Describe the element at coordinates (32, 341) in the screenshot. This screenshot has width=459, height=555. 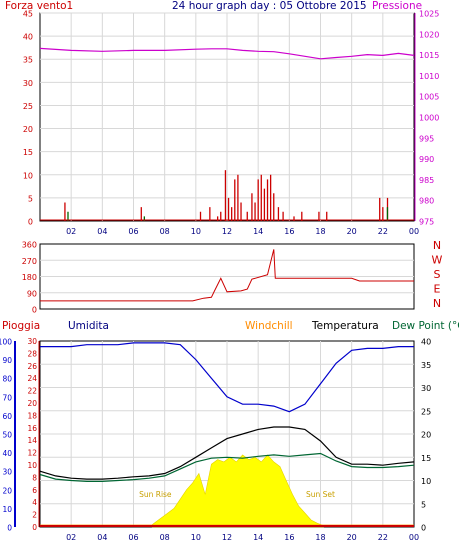
I see `rain-tick-label: 30` at that location.